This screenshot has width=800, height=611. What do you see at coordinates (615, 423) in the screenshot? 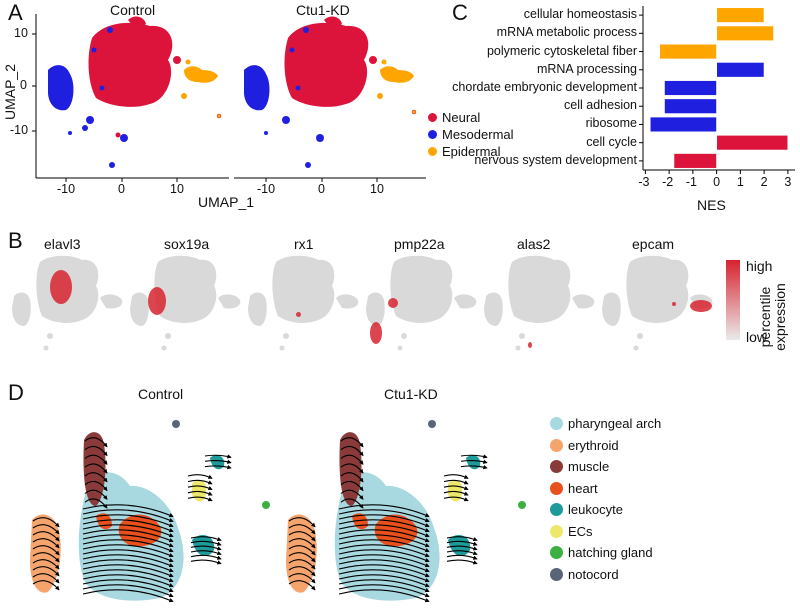
I see `legend-label: pharyngeal arch` at bounding box center [615, 423].